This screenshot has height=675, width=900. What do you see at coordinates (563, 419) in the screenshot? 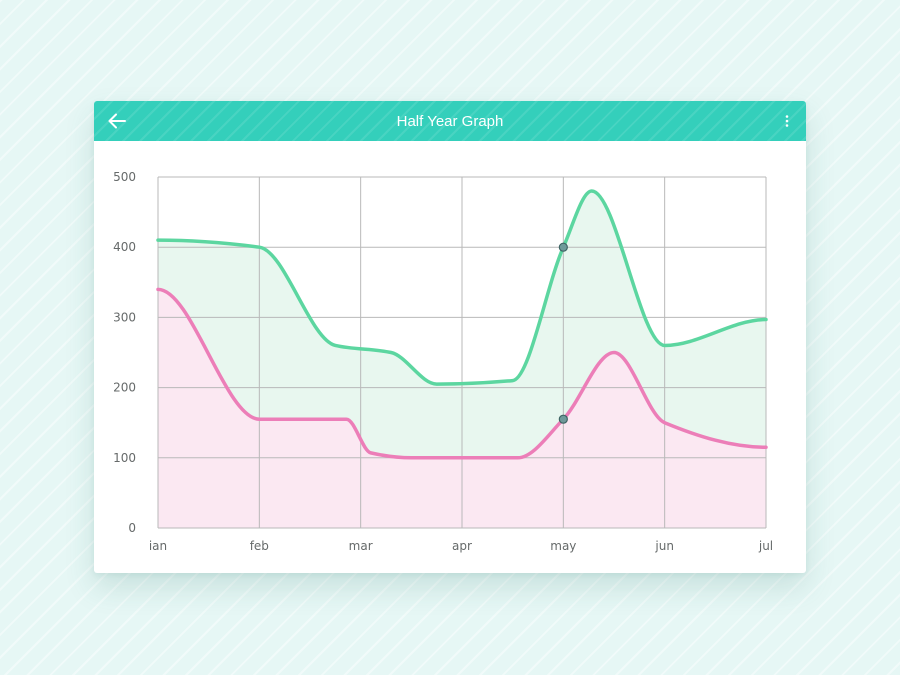
I see `highlight-point-pink` at bounding box center [563, 419].